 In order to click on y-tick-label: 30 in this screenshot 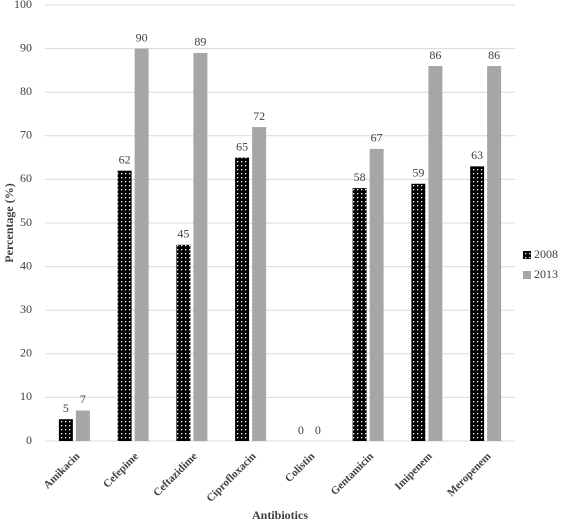, I will do `click(26, 309)`.